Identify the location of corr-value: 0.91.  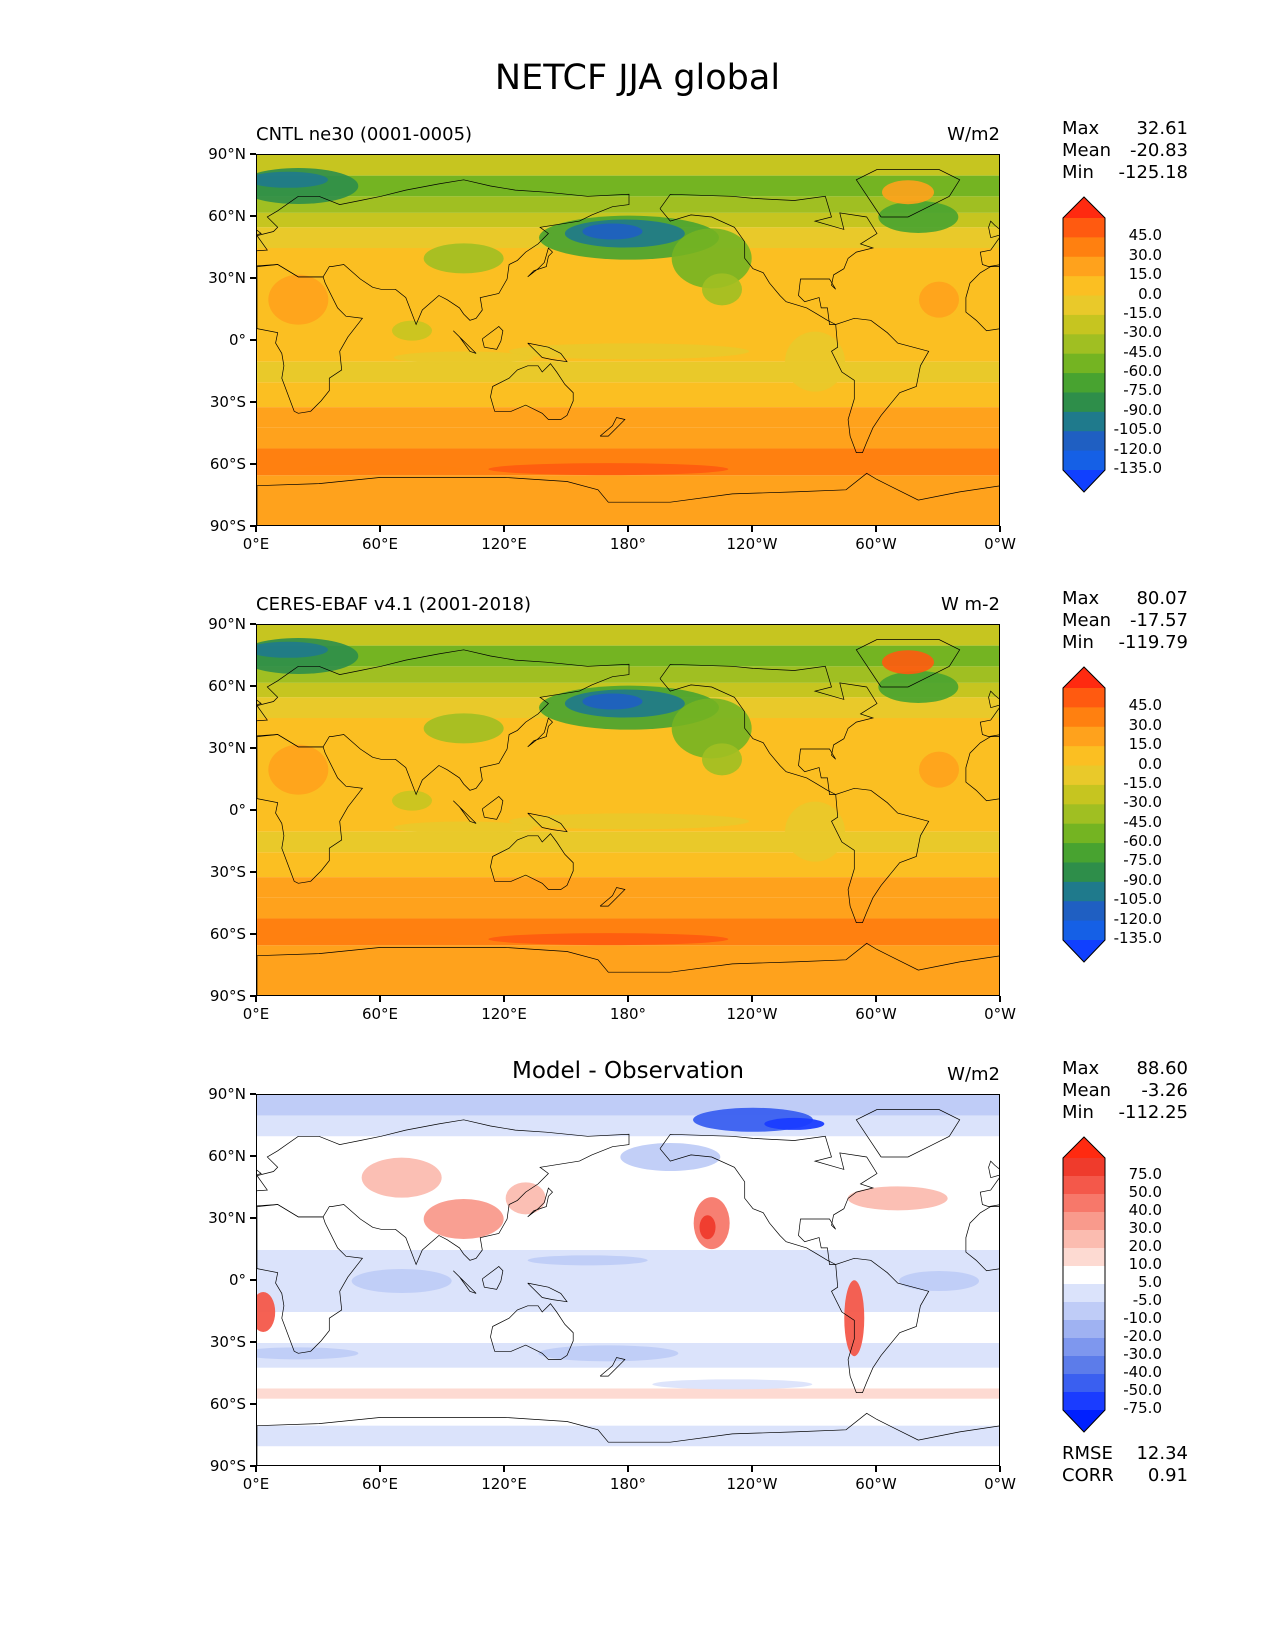
(1167, 1475).